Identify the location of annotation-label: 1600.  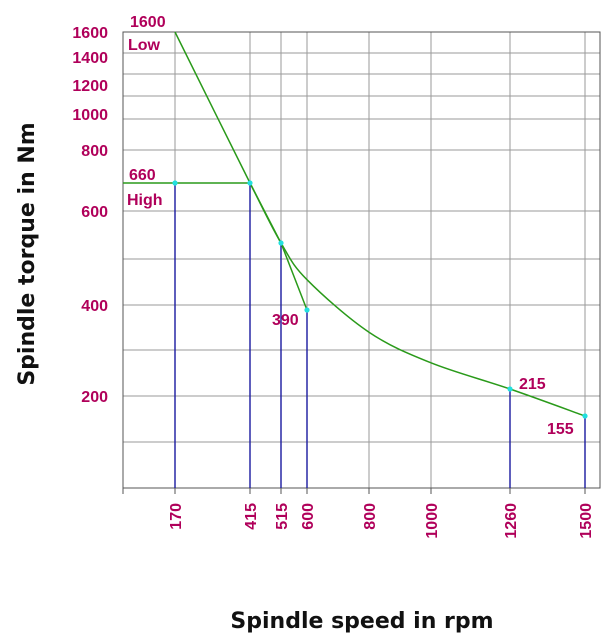
(148, 22).